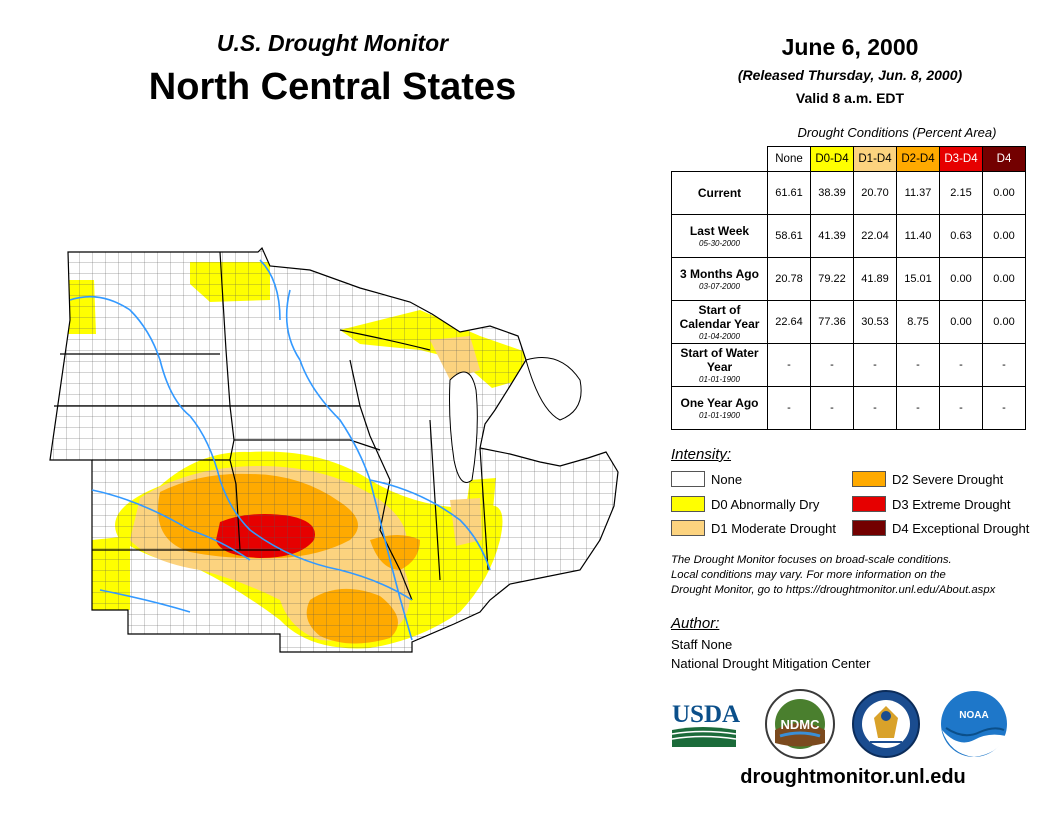 The image size is (1056, 816). I want to click on ia-mo-border, so click(307, 445).